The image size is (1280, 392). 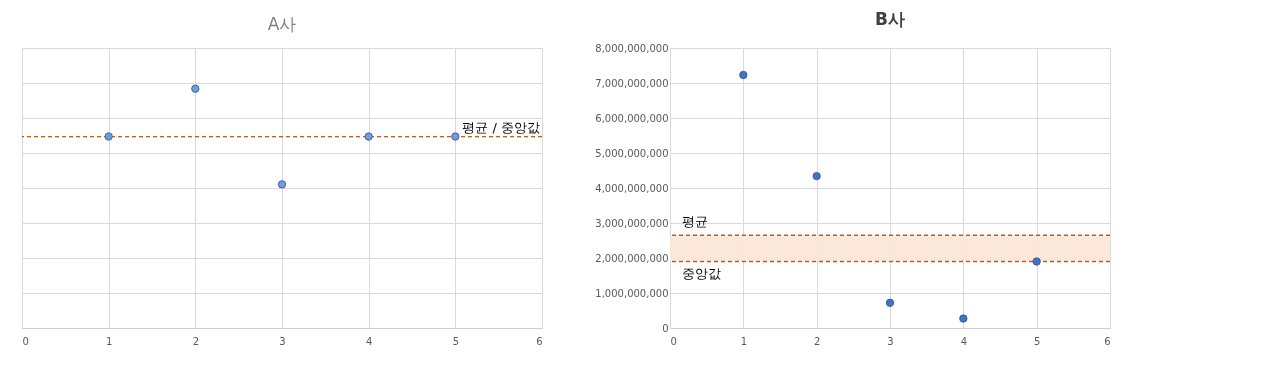 What do you see at coordinates (632, 293) in the screenshot?
I see `y-tick-label: 1,000,000,000` at bounding box center [632, 293].